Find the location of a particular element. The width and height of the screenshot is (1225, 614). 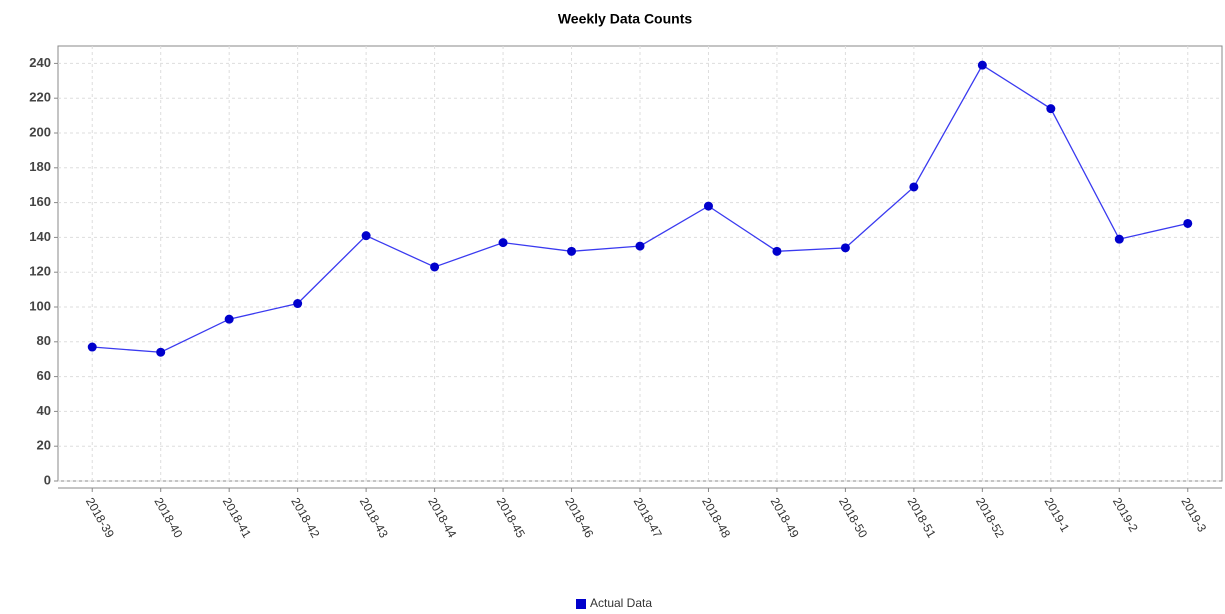

x-tick-label: 2018-50 is located at coordinates (853, 517).